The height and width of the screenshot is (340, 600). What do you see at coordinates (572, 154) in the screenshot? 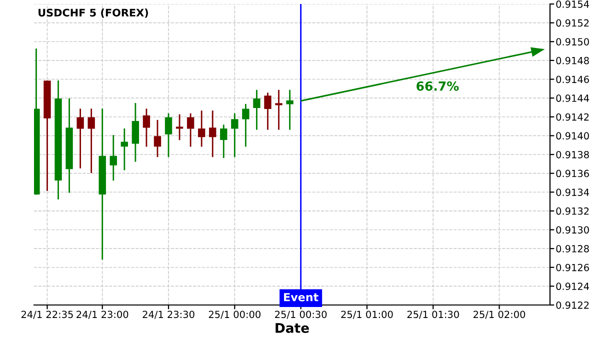
I see `y-tick-label: 0.9138` at bounding box center [572, 154].